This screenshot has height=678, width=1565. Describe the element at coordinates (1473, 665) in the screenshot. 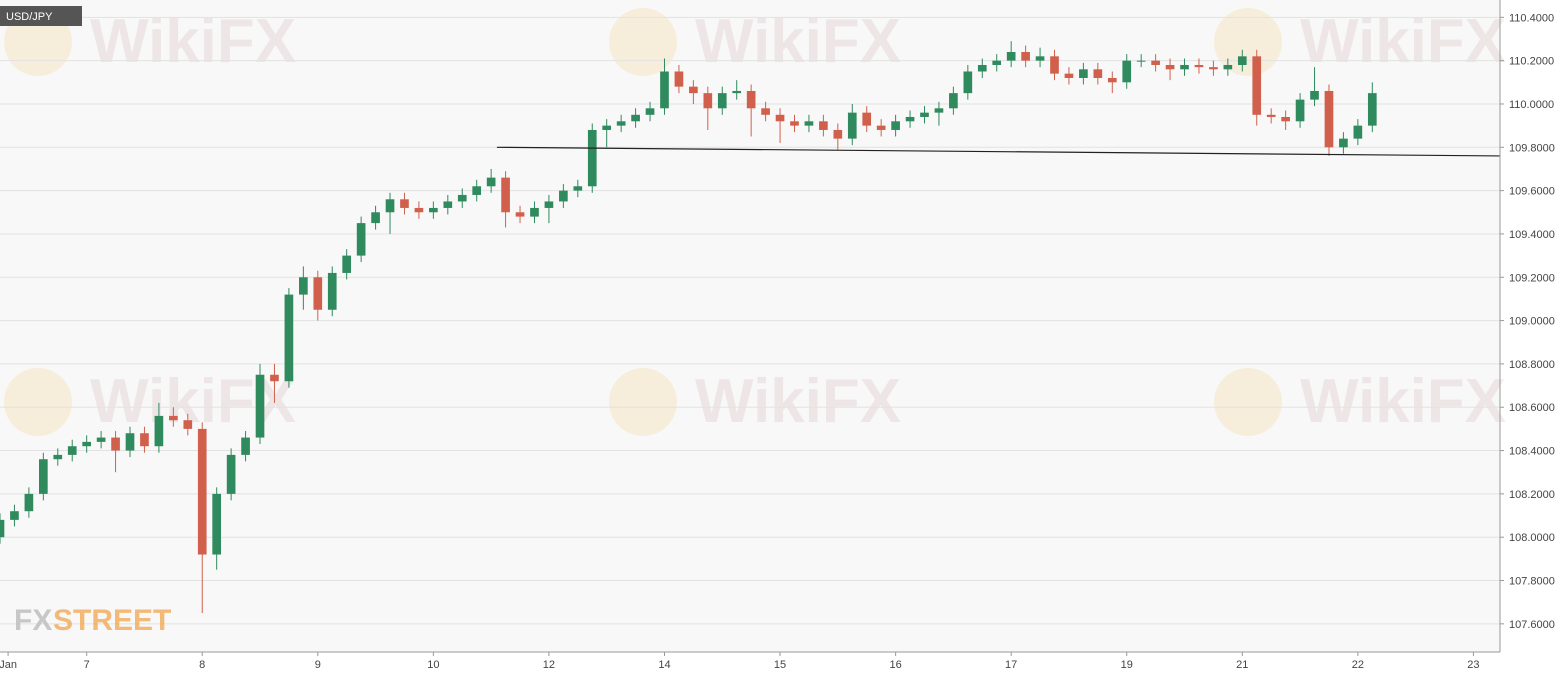

I see `x-tick-label: 23` at that location.